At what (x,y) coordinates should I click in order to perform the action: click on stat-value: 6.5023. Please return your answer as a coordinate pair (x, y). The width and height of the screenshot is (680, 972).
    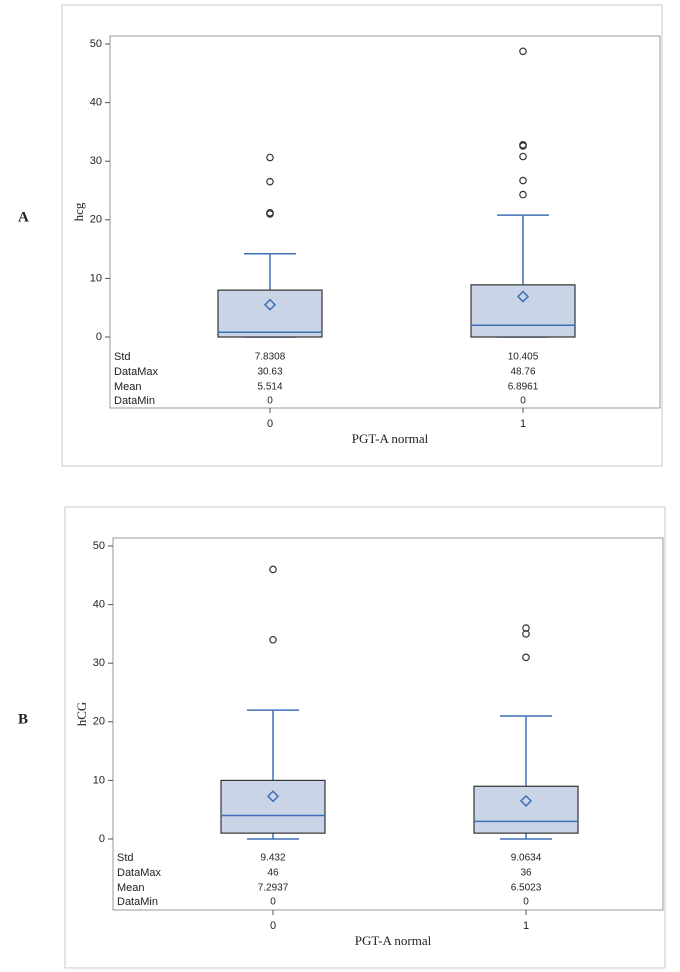
    Looking at the image, I should click on (526, 888).